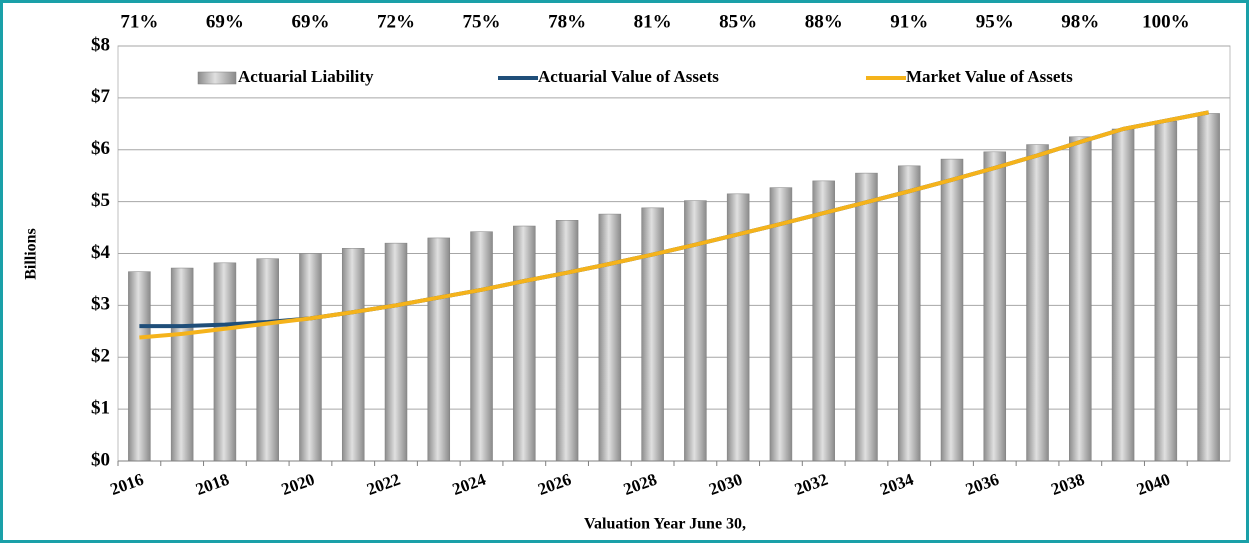 Image resolution: width=1249 pixels, height=543 pixels. Describe the element at coordinates (101, 96) in the screenshot. I see `y-tick-label: $7` at that location.